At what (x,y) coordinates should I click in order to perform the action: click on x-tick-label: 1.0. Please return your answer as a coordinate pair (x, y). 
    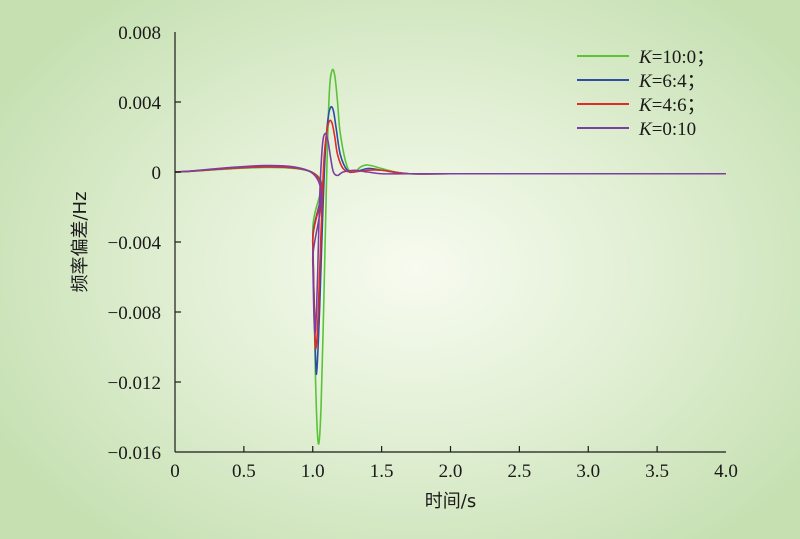
    Looking at the image, I should click on (313, 471).